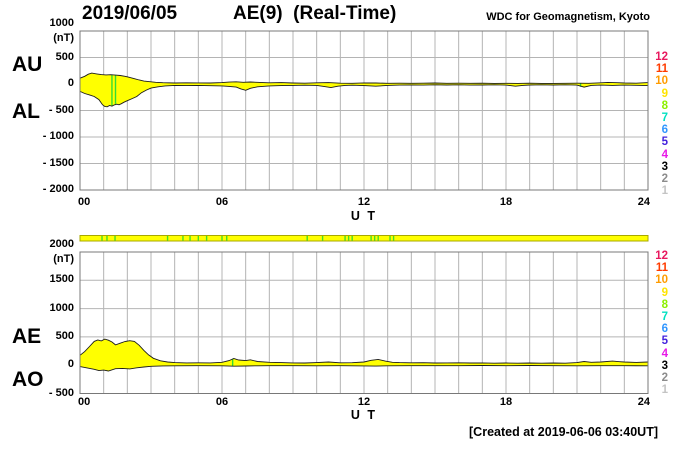 This screenshot has width=700, height=450. I want to click on au-trace, so click(364, 78).